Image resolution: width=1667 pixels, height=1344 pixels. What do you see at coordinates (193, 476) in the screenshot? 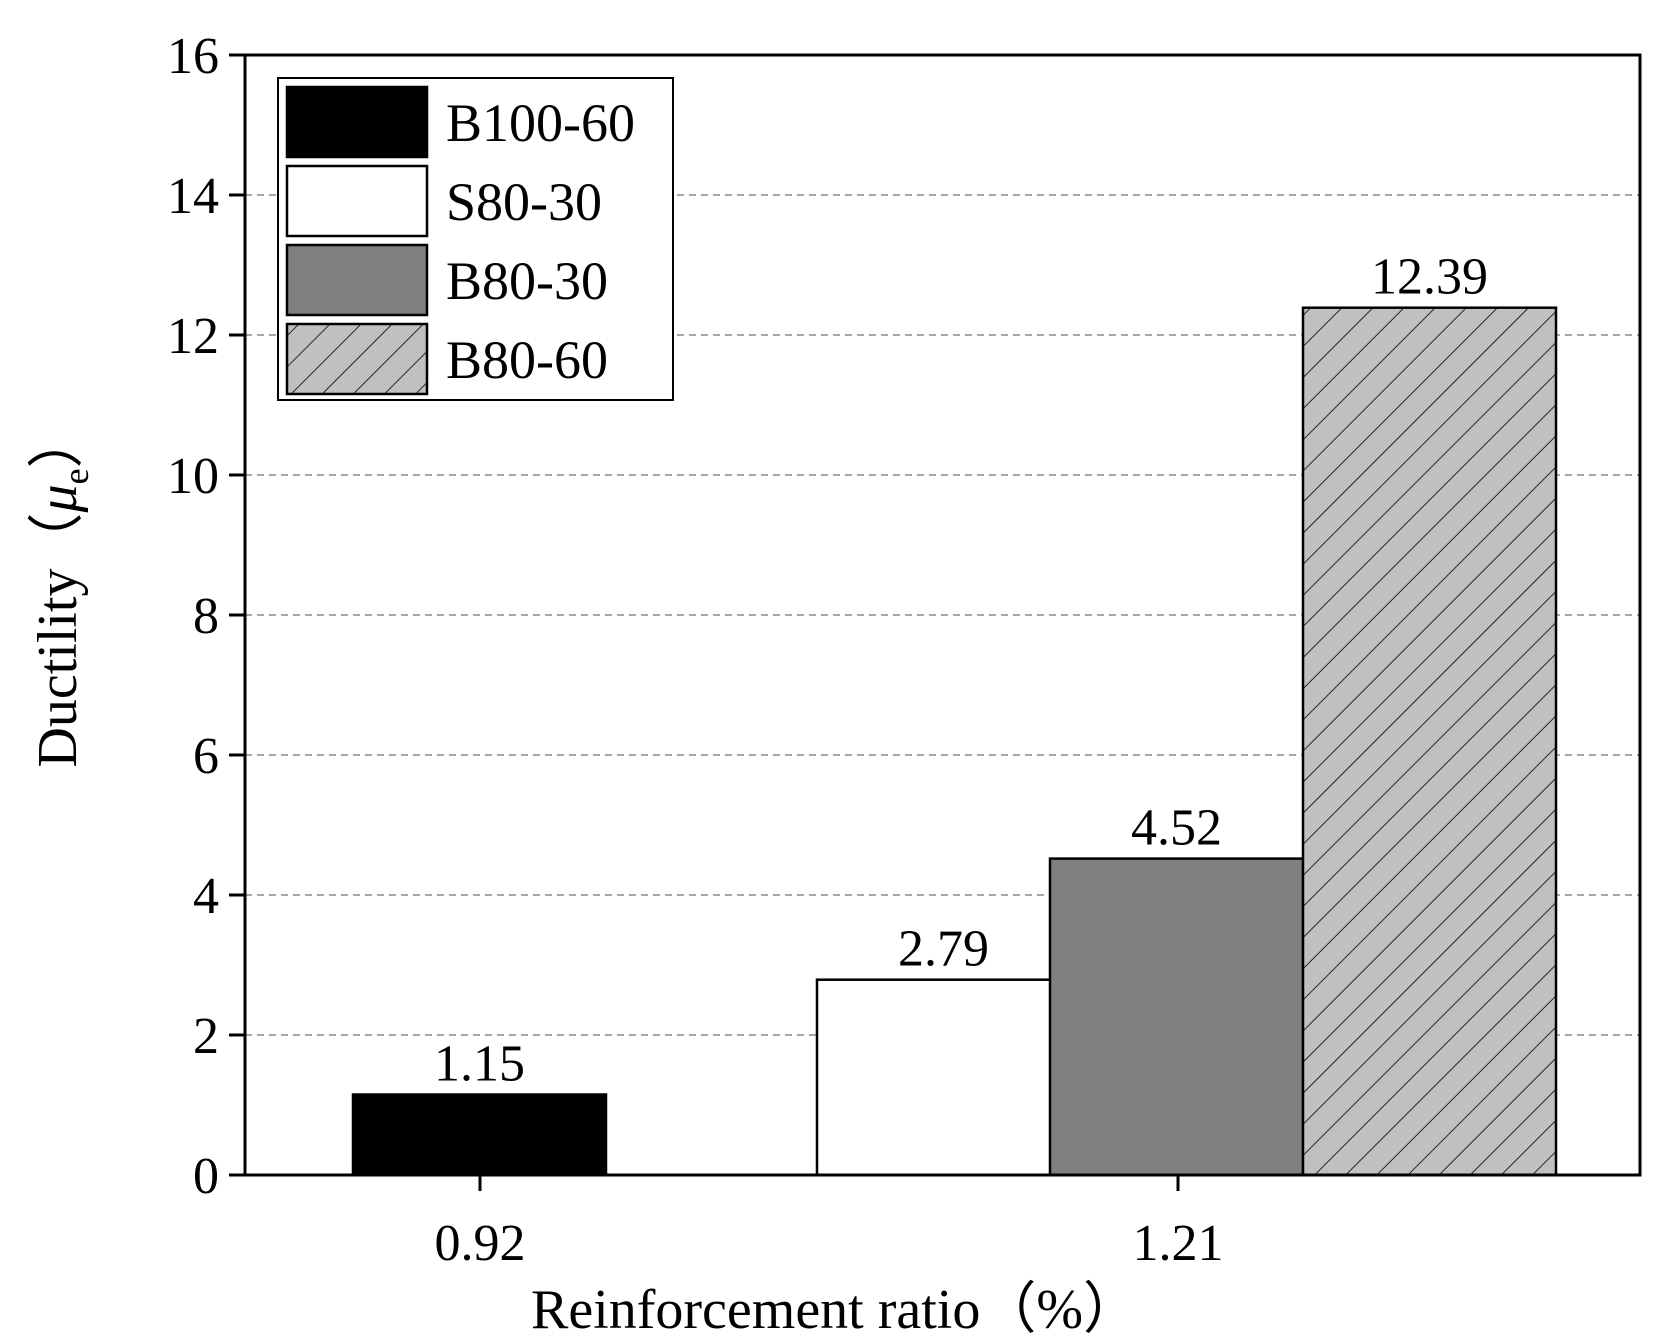
I see `y-tick-label: 10` at bounding box center [193, 476].